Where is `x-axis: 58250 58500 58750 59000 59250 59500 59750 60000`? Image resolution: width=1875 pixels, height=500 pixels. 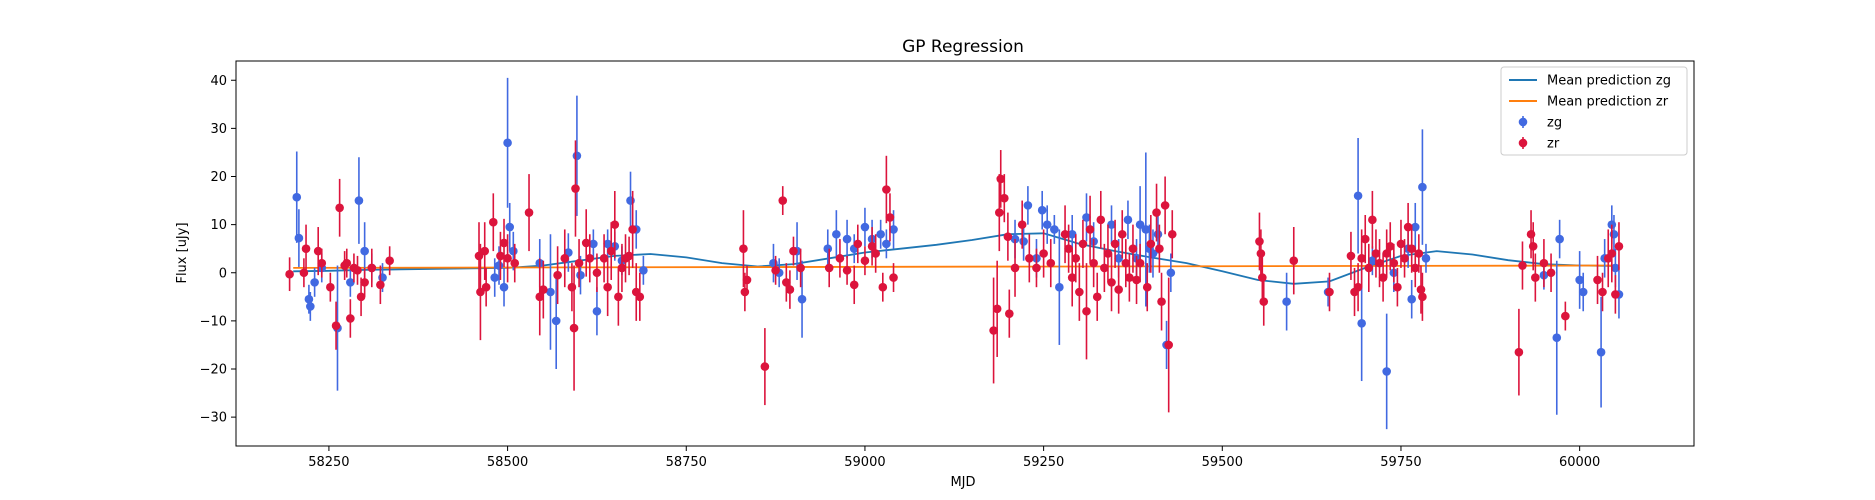 x-axis: 58250 58500 58750 59000 59250 59500 59750 60000 is located at coordinates (954, 458).